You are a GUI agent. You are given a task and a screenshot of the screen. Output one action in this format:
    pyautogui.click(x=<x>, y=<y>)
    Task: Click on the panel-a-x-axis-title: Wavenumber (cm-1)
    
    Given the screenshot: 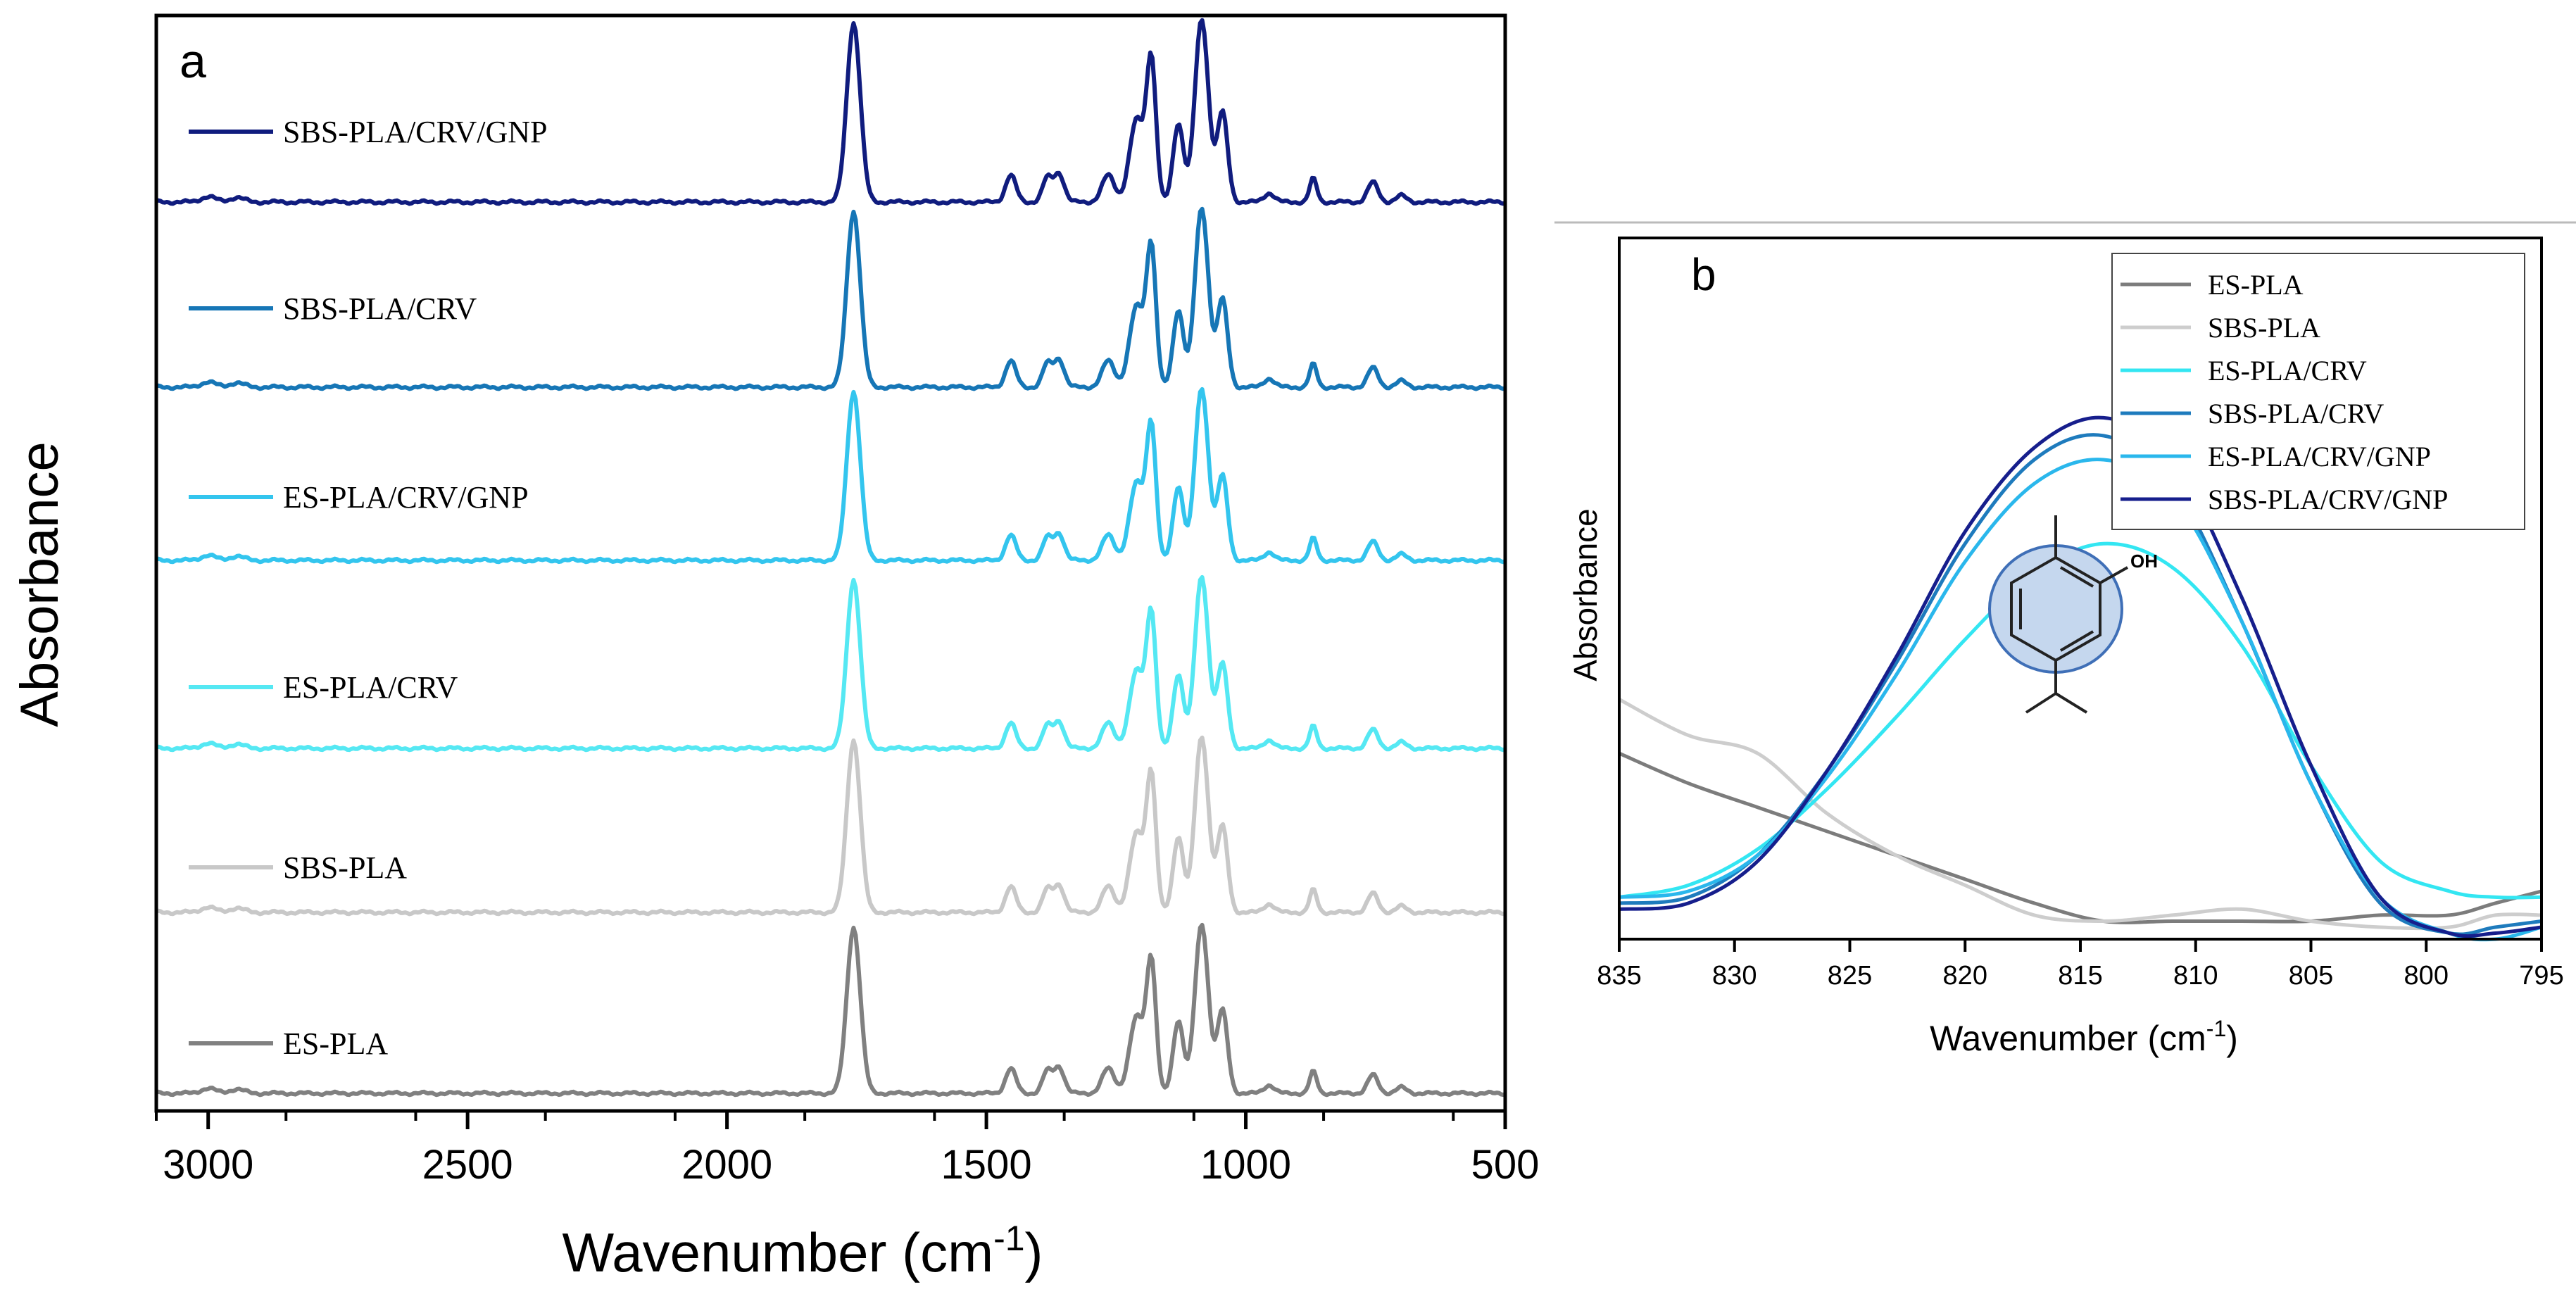 What is the action you would take?
    pyautogui.click(x=802, y=1251)
    